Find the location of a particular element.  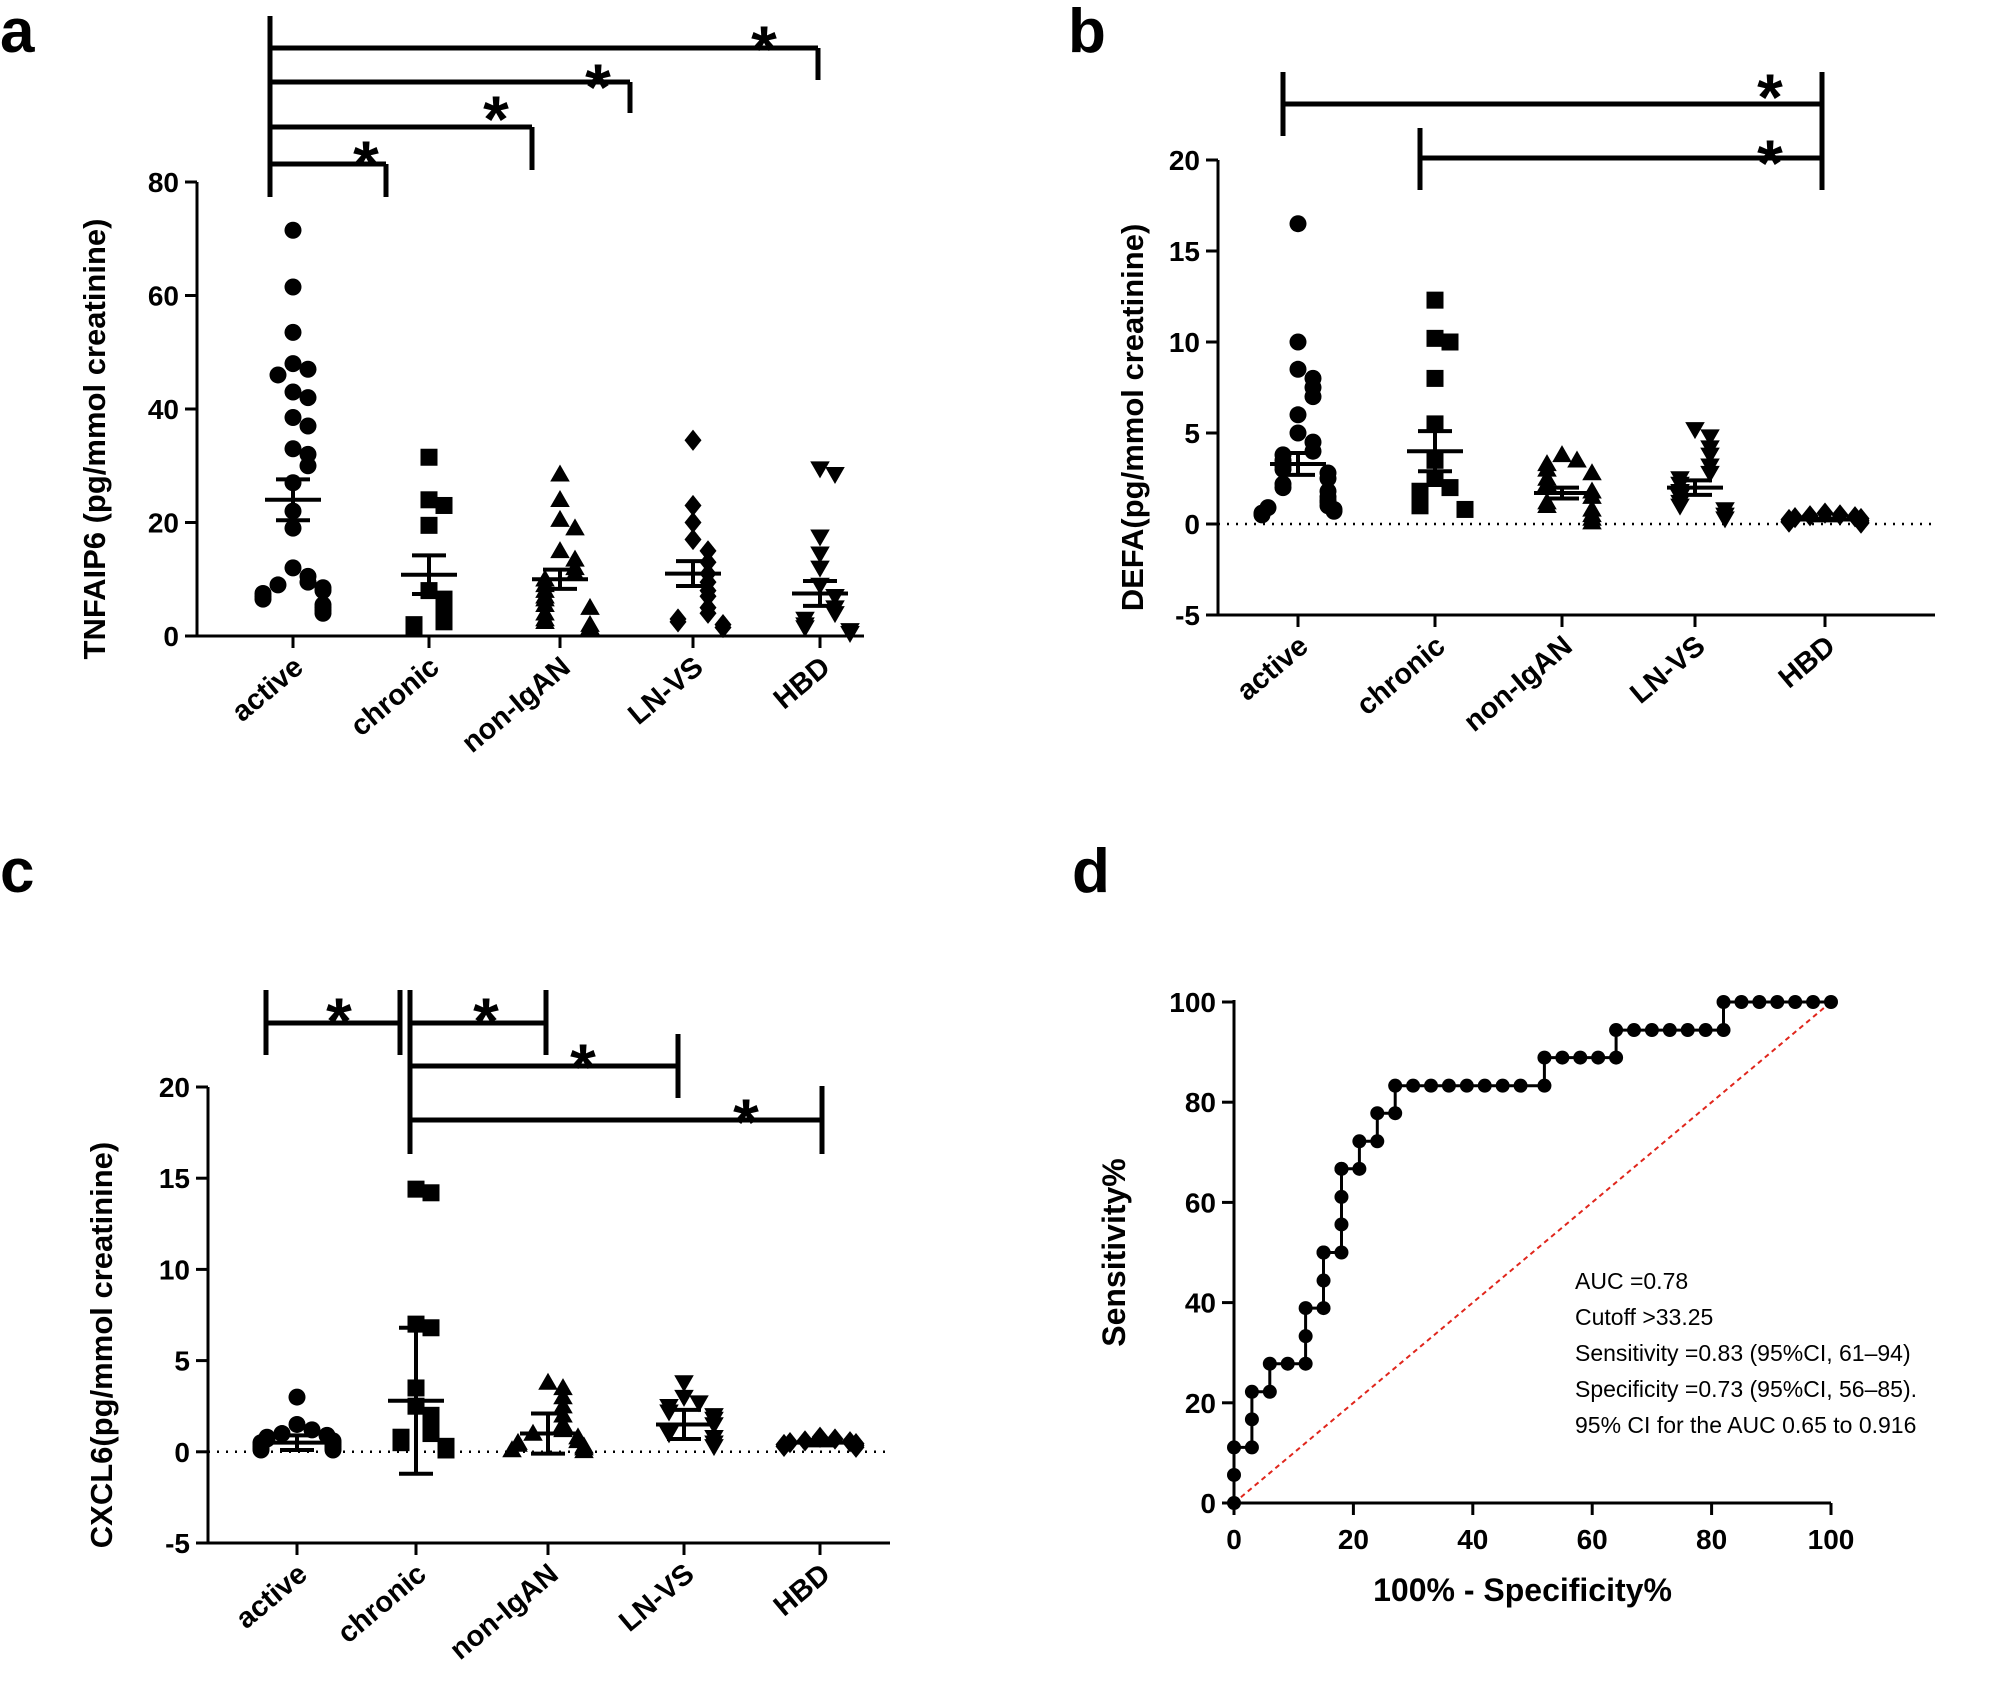

x-category-label: non-IgAN is located at coordinates (516, 705).